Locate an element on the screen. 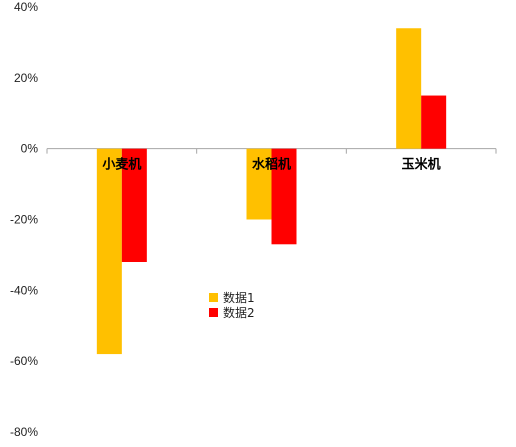 The height and width of the screenshot is (447, 516). legend-label: 数据1 is located at coordinates (239, 297).